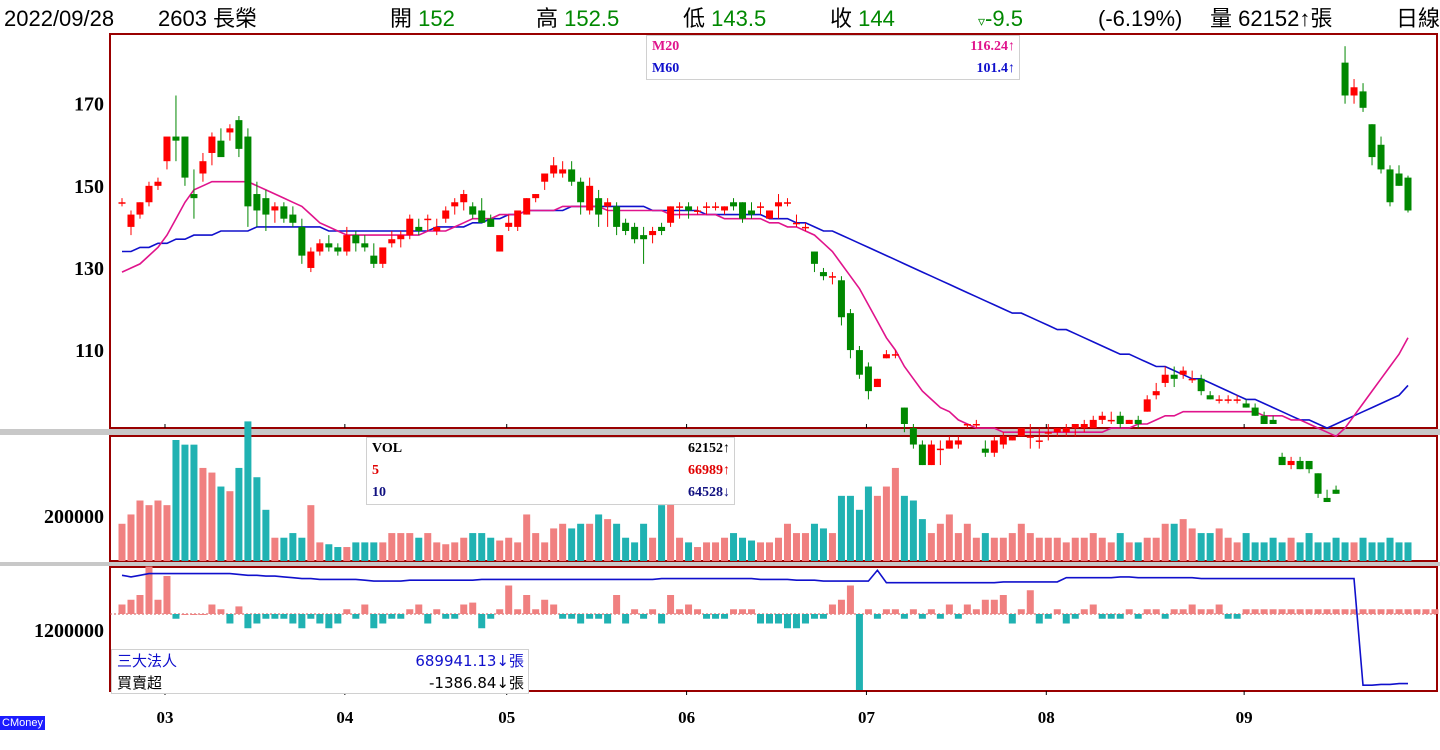 The width and height of the screenshot is (1440, 750). What do you see at coordinates (867, 717) in the screenshot?
I see `month-label: 07` at bounding box center [867, 717].